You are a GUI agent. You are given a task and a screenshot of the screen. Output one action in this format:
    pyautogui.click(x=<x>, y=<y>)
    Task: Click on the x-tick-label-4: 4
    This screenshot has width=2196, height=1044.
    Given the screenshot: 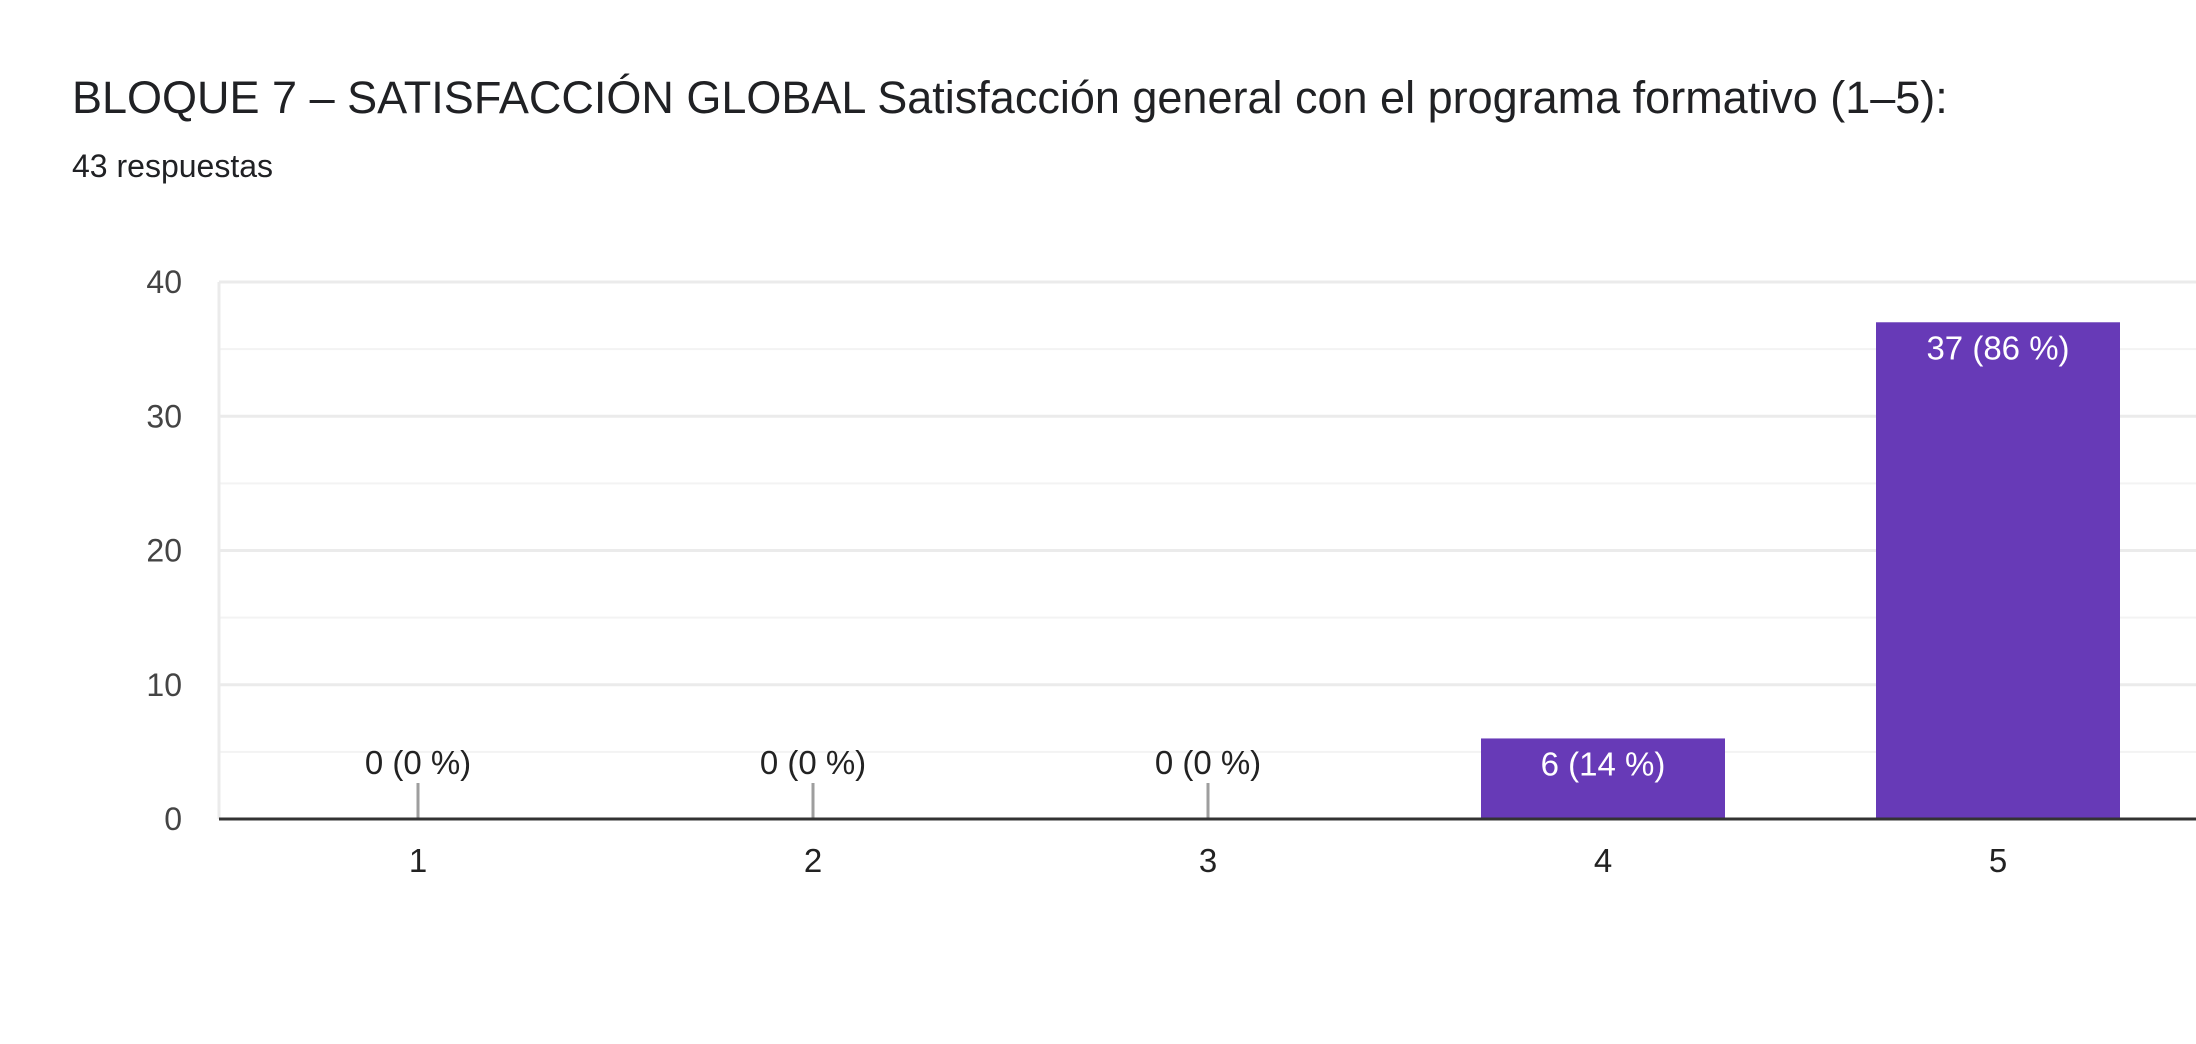 What is the action you would take?
    pyautogui.click(x=1603, y=860)
    